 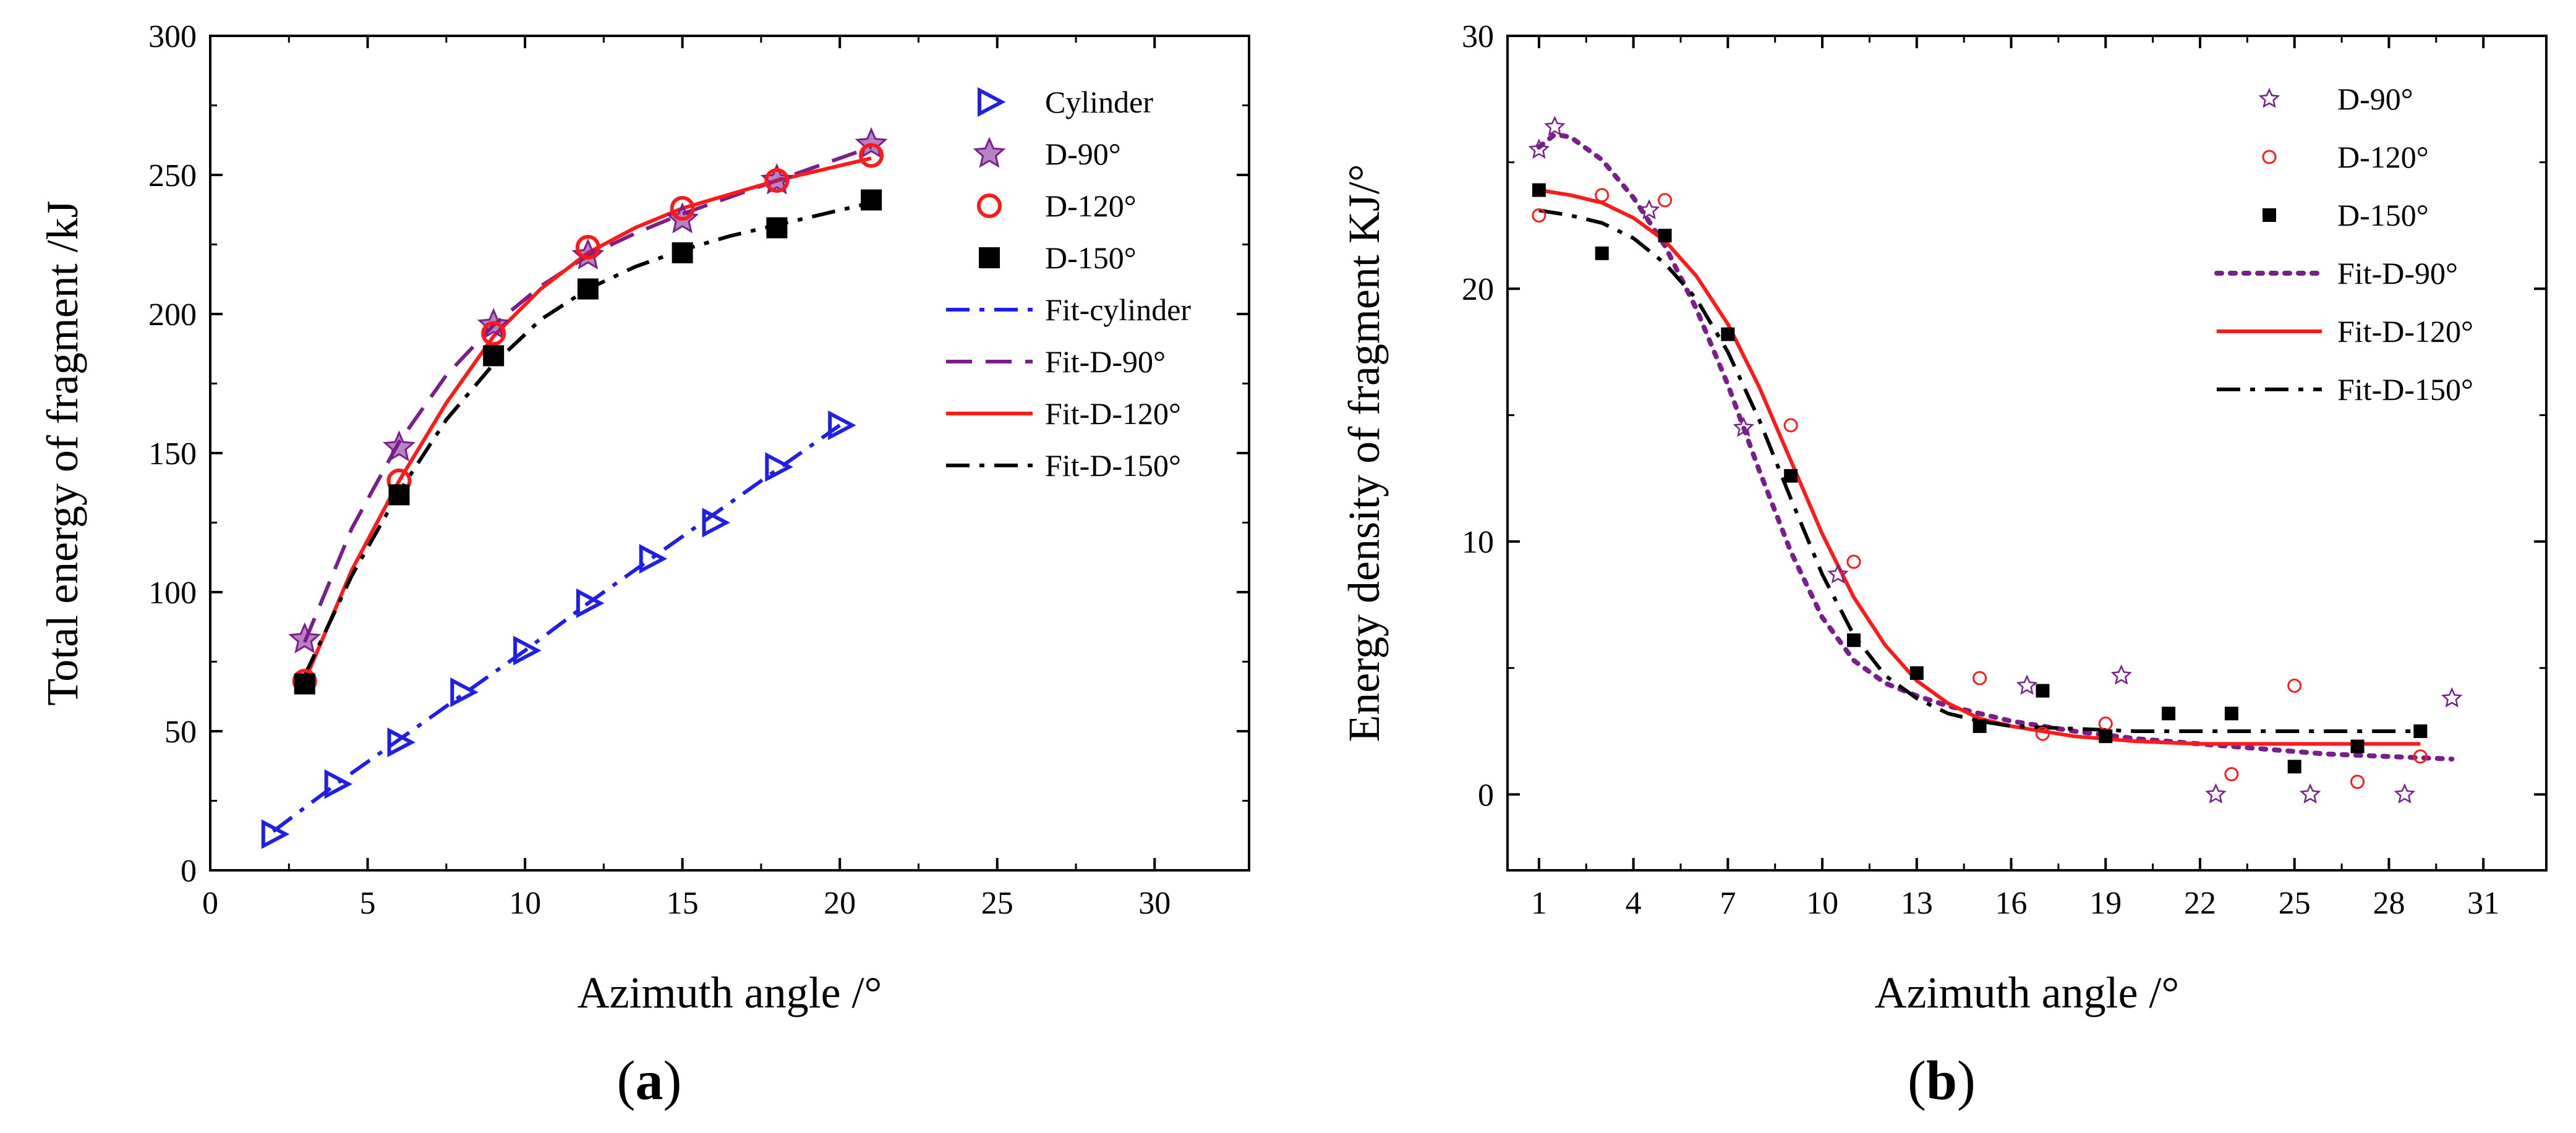 I want to click on x-tick-label: 4, so click(x=1634, y=903).